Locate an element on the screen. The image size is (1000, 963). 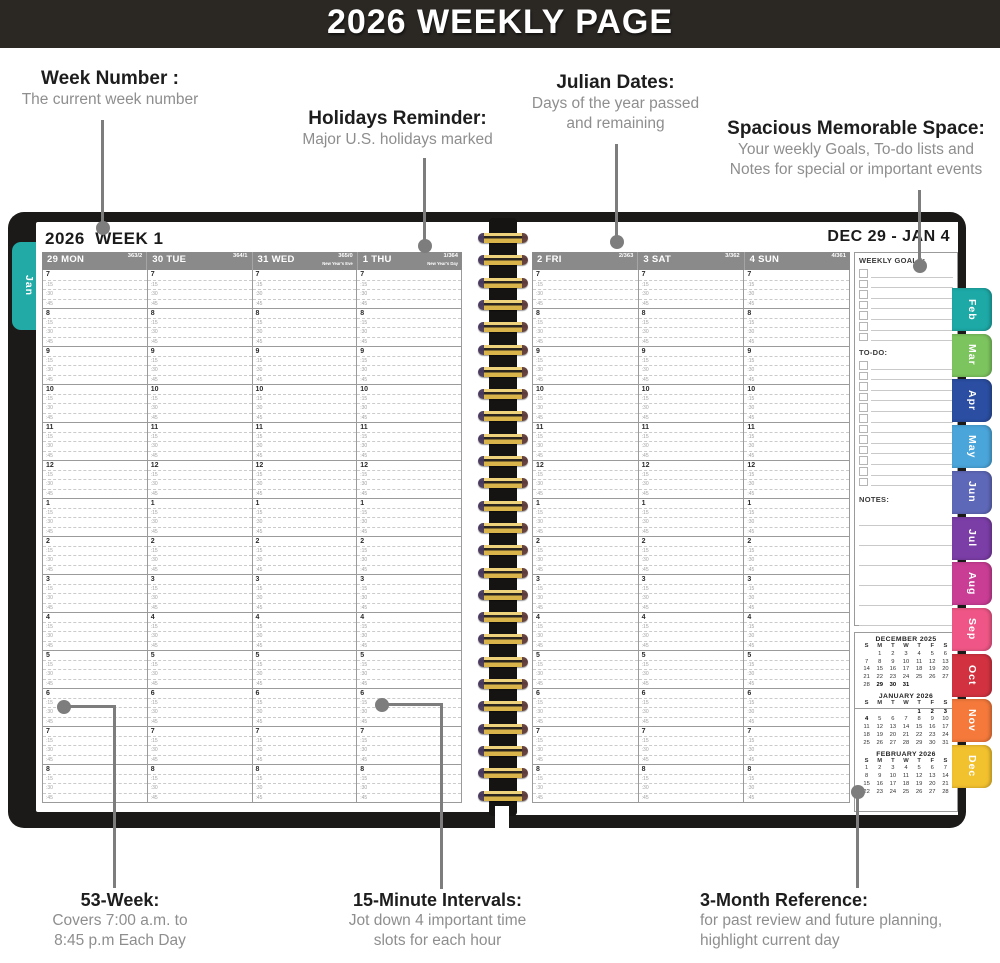
hour-row: 4 is located at coordinates (797, 617).